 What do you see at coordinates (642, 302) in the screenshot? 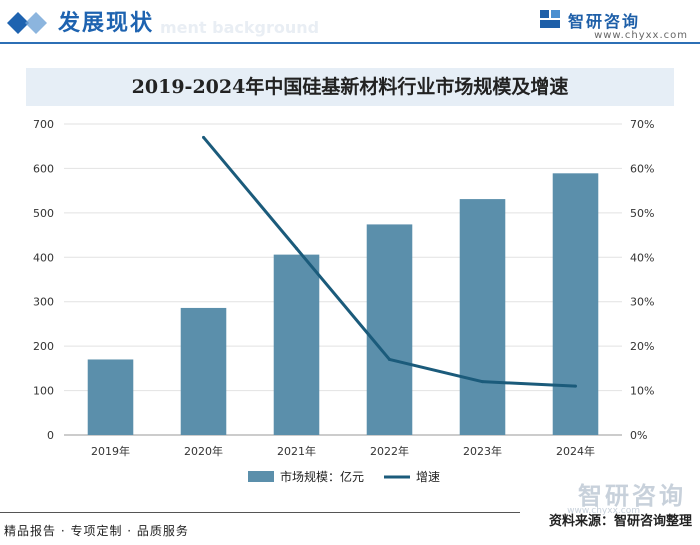
I see `y-right-tick-label: 30%` at bounding box center [642, 302].